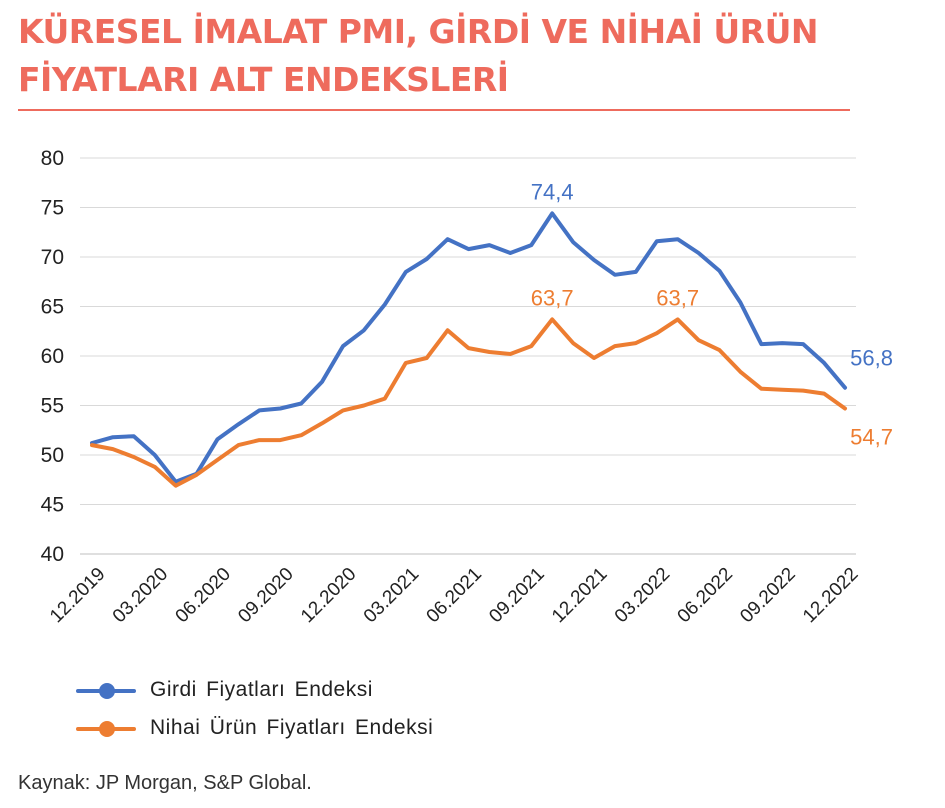 The width and height of the screenshot is (945, 808). Describe the element at coordinates (77, 595) in the screenshot. I see `x-tick-label: 12.2019` at that location.